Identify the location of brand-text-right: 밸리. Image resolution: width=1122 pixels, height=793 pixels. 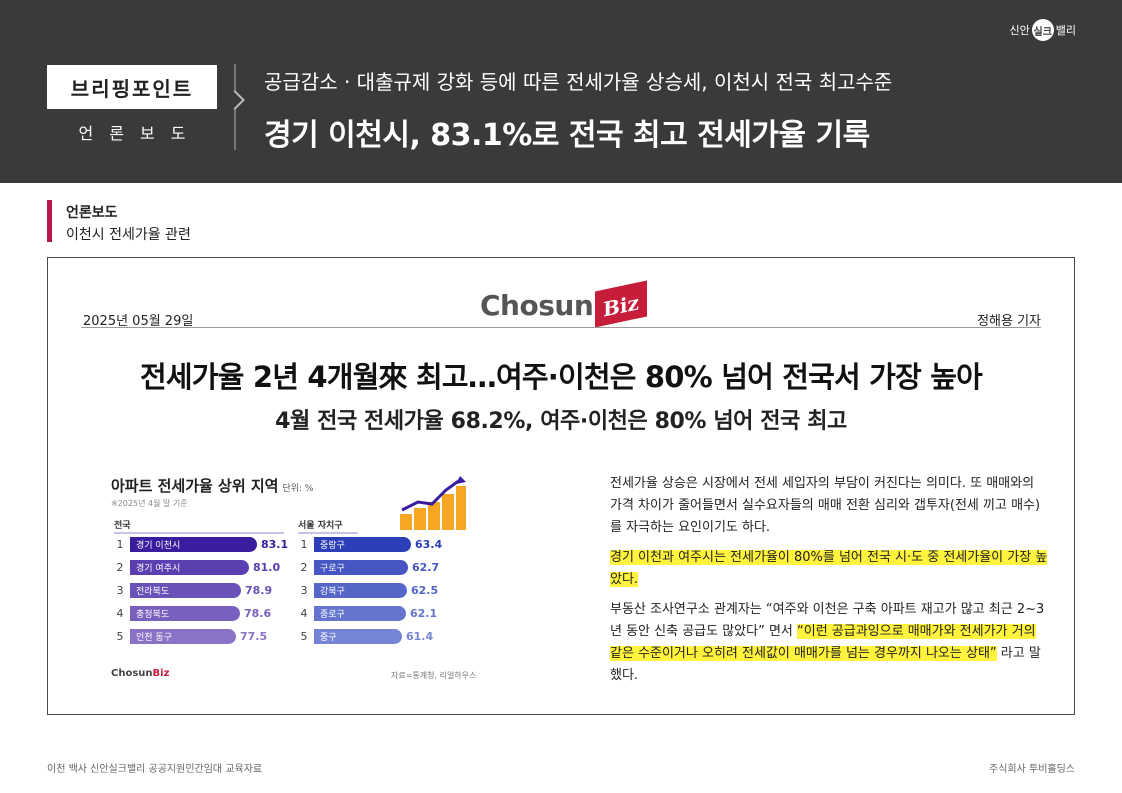
(1065, 30).